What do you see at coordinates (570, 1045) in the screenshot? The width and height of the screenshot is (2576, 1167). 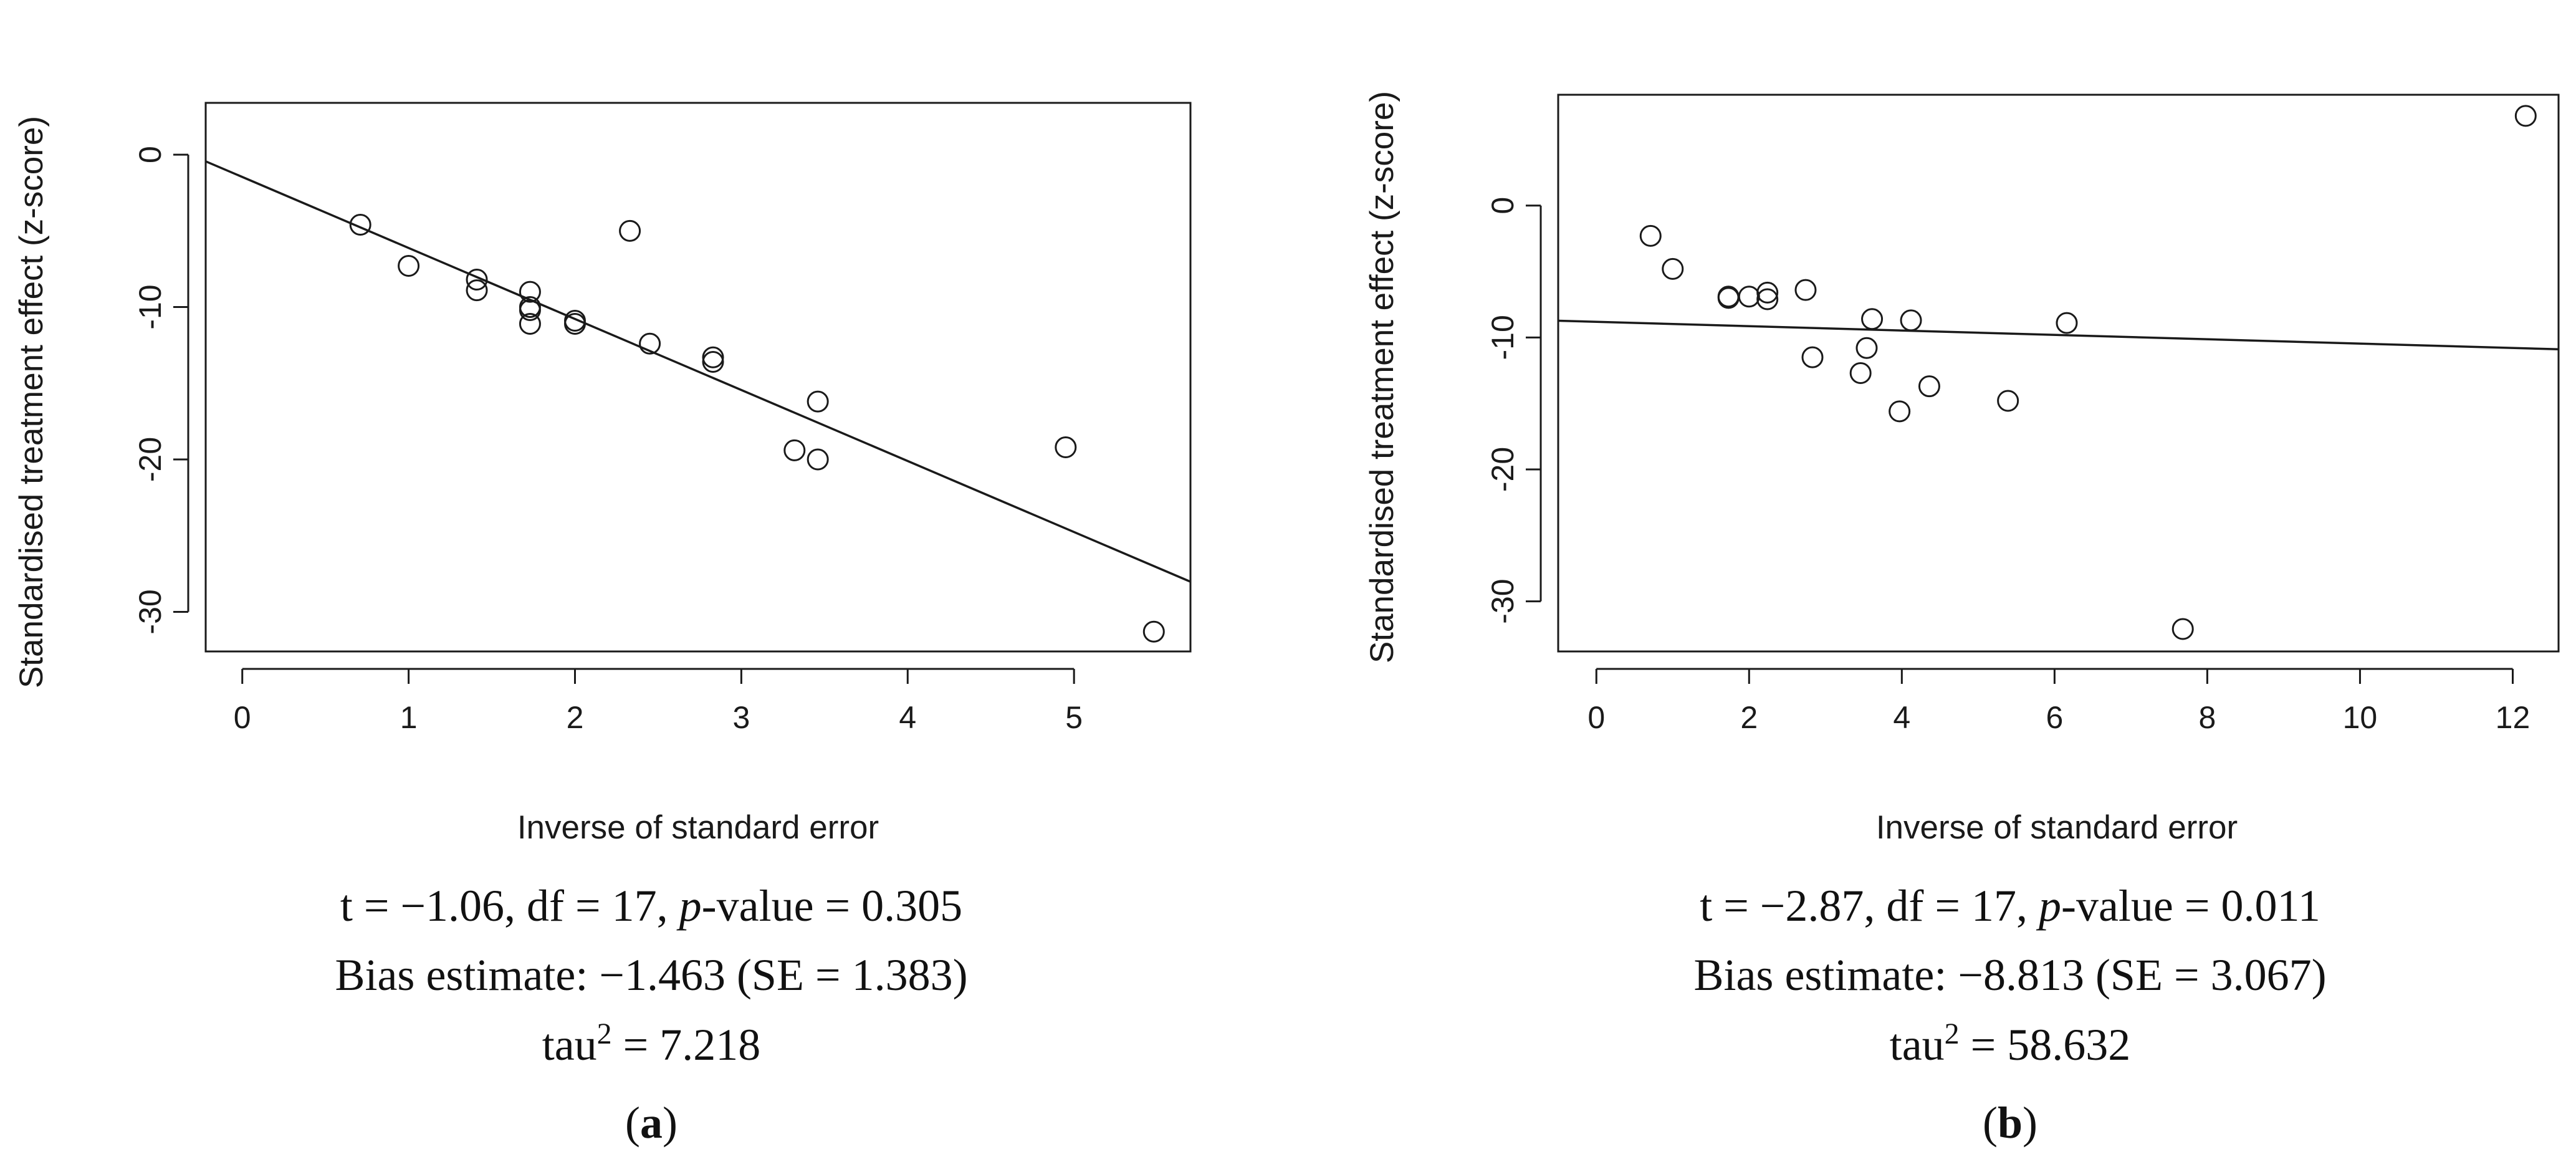 I see `caption-tau-a: tau` at bounding box center [570, 1045].